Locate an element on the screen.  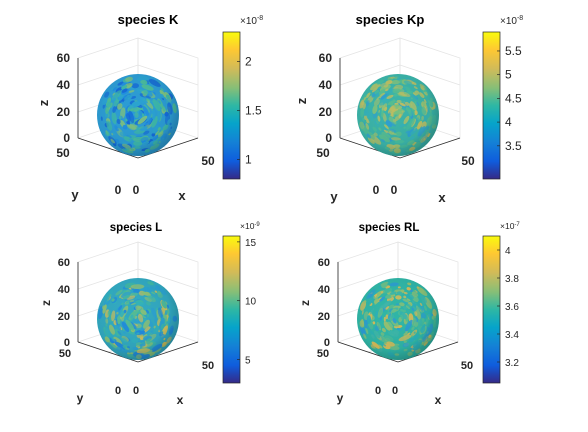
colorbar-tick-label: 1.5 is located at coordinates (253, 110).